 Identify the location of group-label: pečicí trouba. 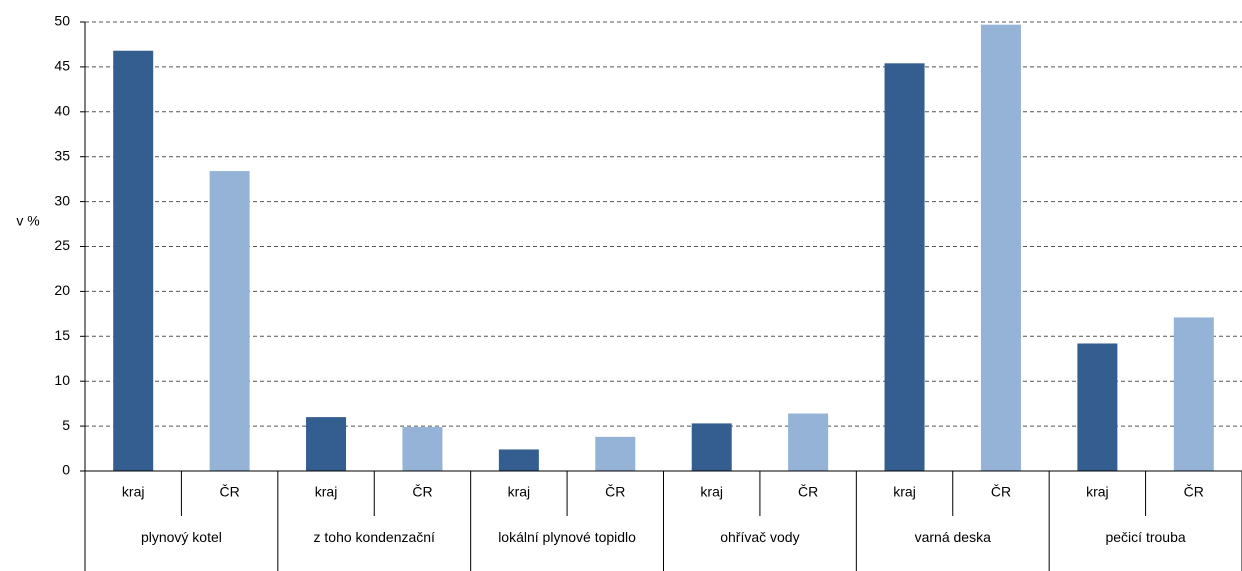
(1145, 537).